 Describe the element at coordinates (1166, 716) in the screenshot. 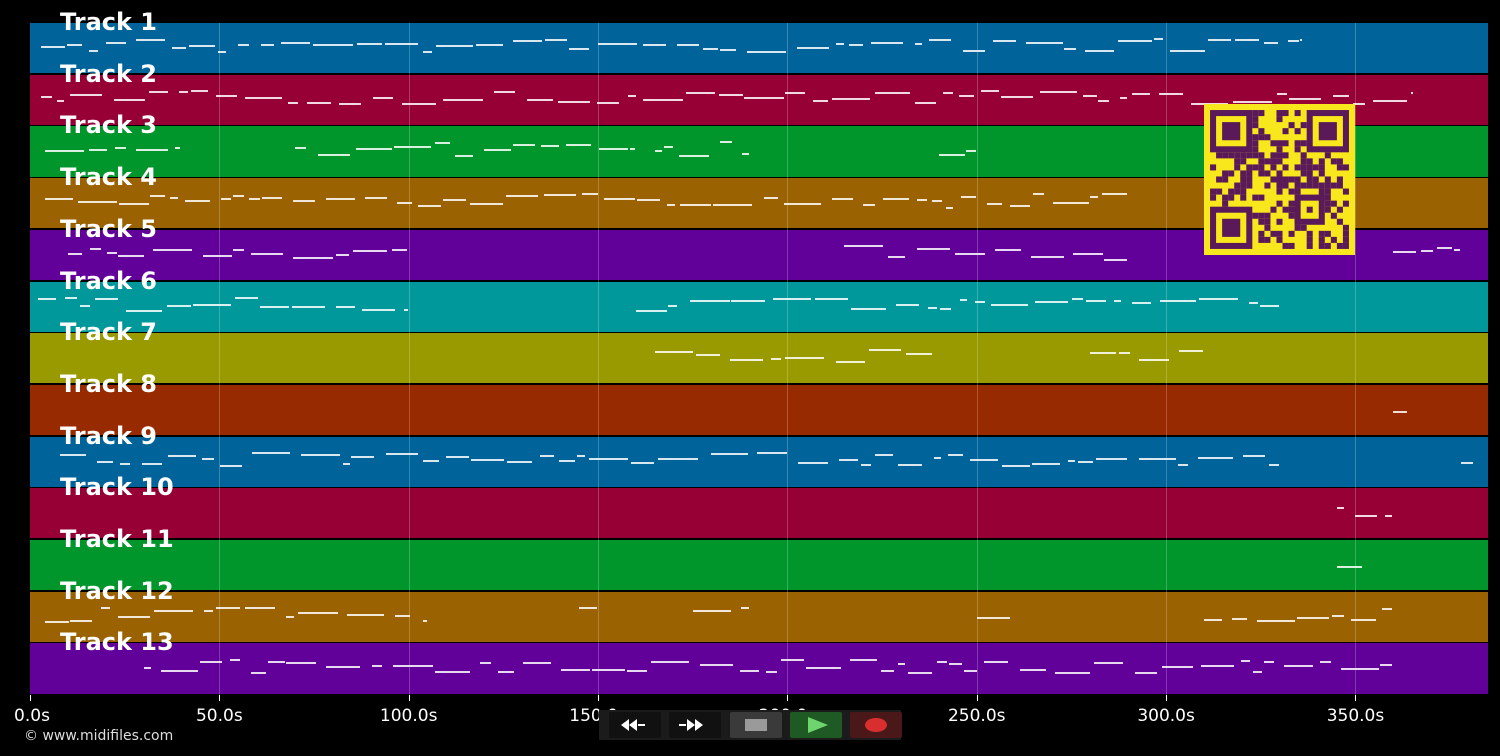

I see `tick-label: 300.0s` at that location.